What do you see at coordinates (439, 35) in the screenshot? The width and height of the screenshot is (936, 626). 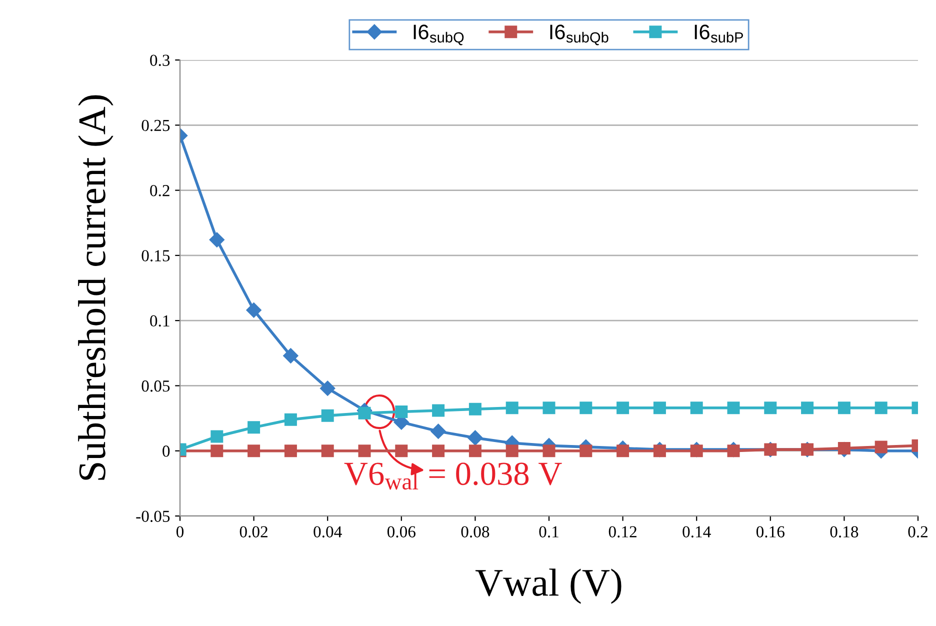 I see `legend-label: I6$_{subQ}$` at bounding box center [439, 35].